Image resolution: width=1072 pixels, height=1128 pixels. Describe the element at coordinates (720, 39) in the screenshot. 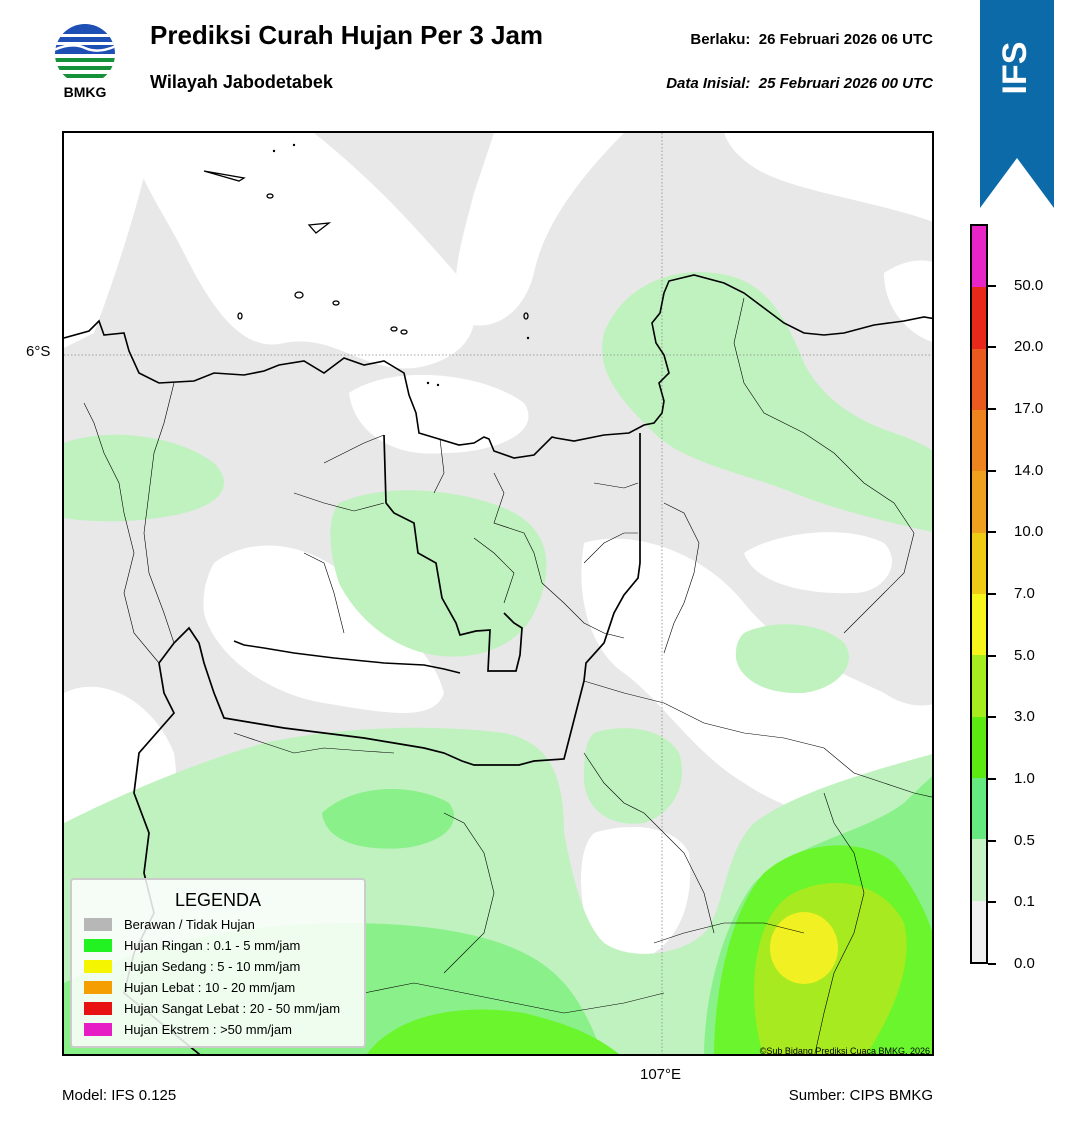

I see `valid-label: Berlaku:` at that location.